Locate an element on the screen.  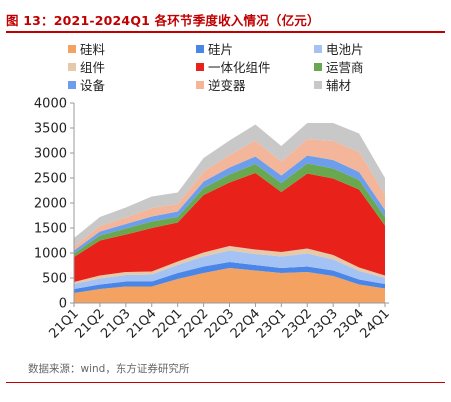
legend-label: 辅材 is located at coordinates (339, 85).